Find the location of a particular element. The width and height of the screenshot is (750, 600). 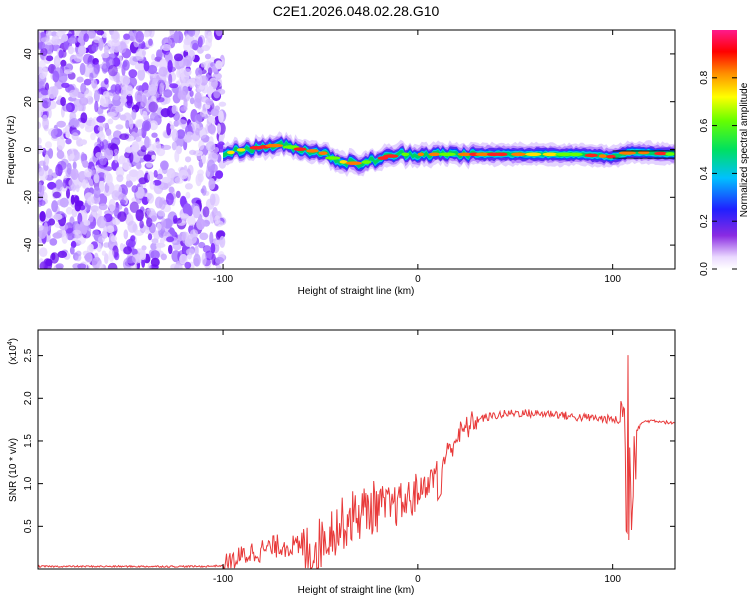

colorbar-tick-label: 0.6 is located at coordinates (704, 125).